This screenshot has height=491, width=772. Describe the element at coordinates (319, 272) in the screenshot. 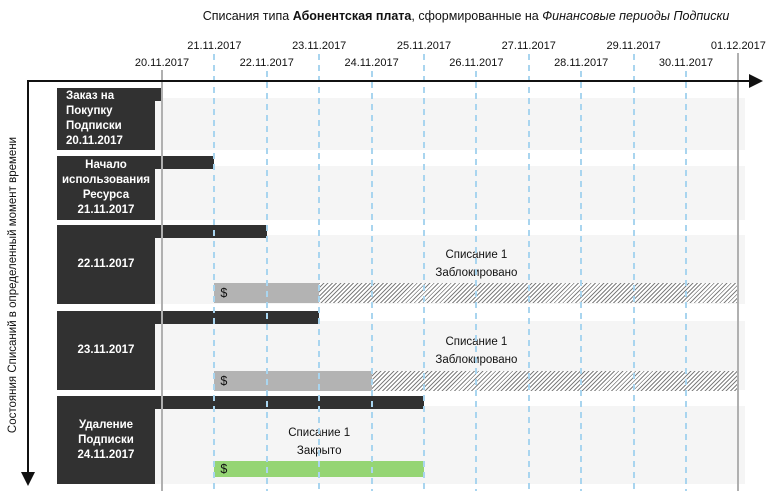

I see `grid-line-23.11.2017` at that location.